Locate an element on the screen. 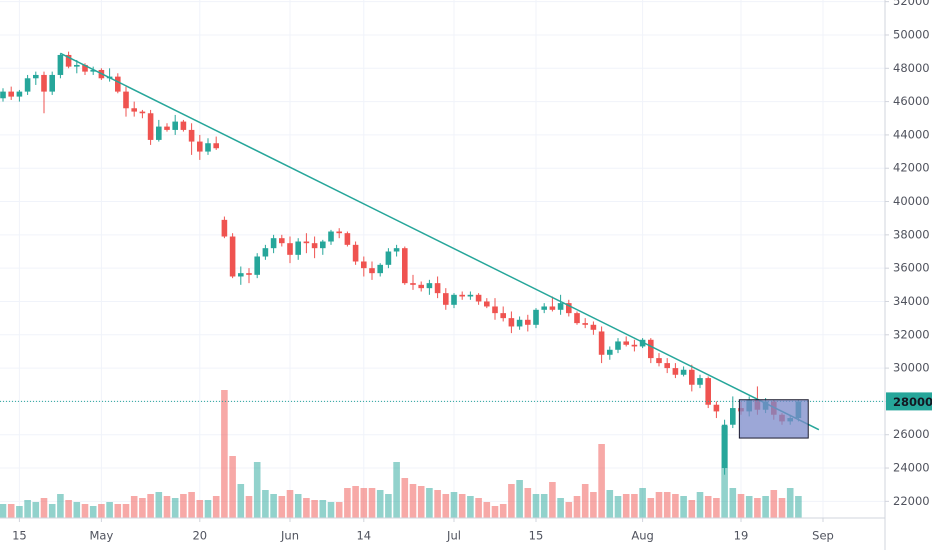  y-tick-label: 30000 is located at coordinates (911, 368).